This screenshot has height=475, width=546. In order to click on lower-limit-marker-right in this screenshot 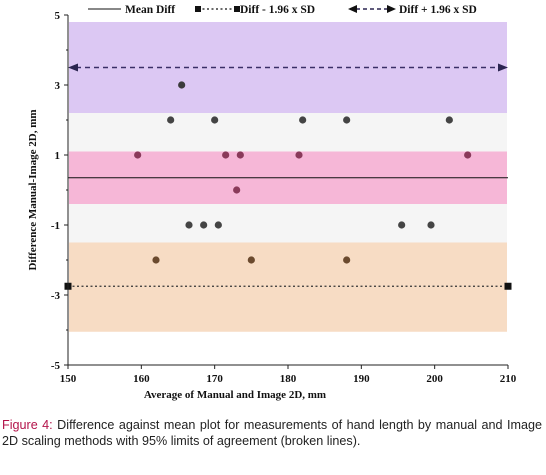, I will do `click(508, 286)`.